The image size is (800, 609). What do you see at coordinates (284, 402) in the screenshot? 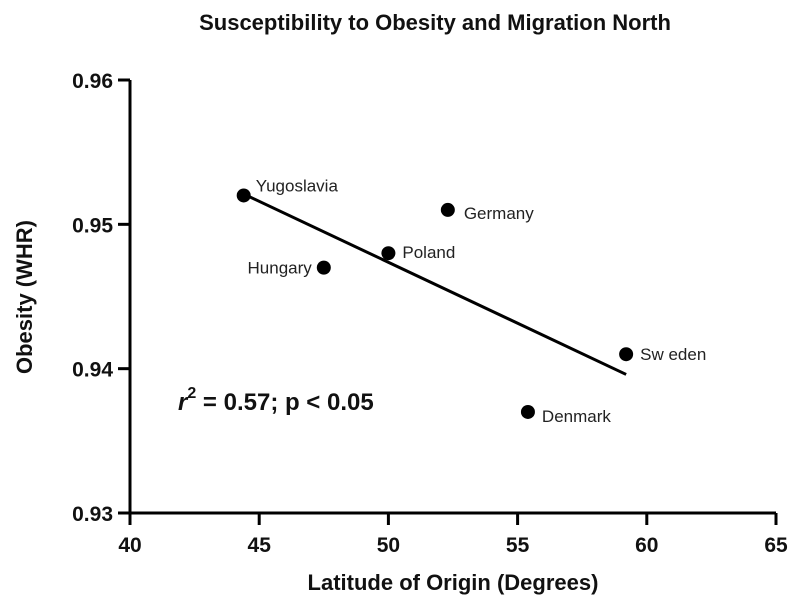
I see `annotation-rest: = 0.57; p < 0.05` at bounding box center [284, 402].